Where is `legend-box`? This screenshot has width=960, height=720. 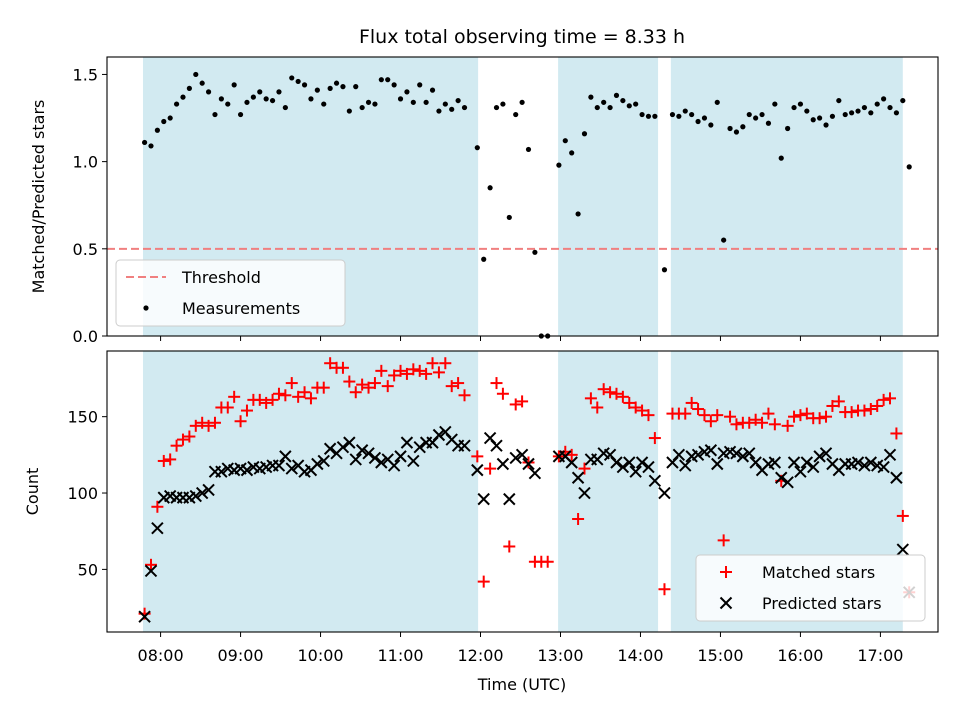 legend-box is located at coordinates (230, 293).